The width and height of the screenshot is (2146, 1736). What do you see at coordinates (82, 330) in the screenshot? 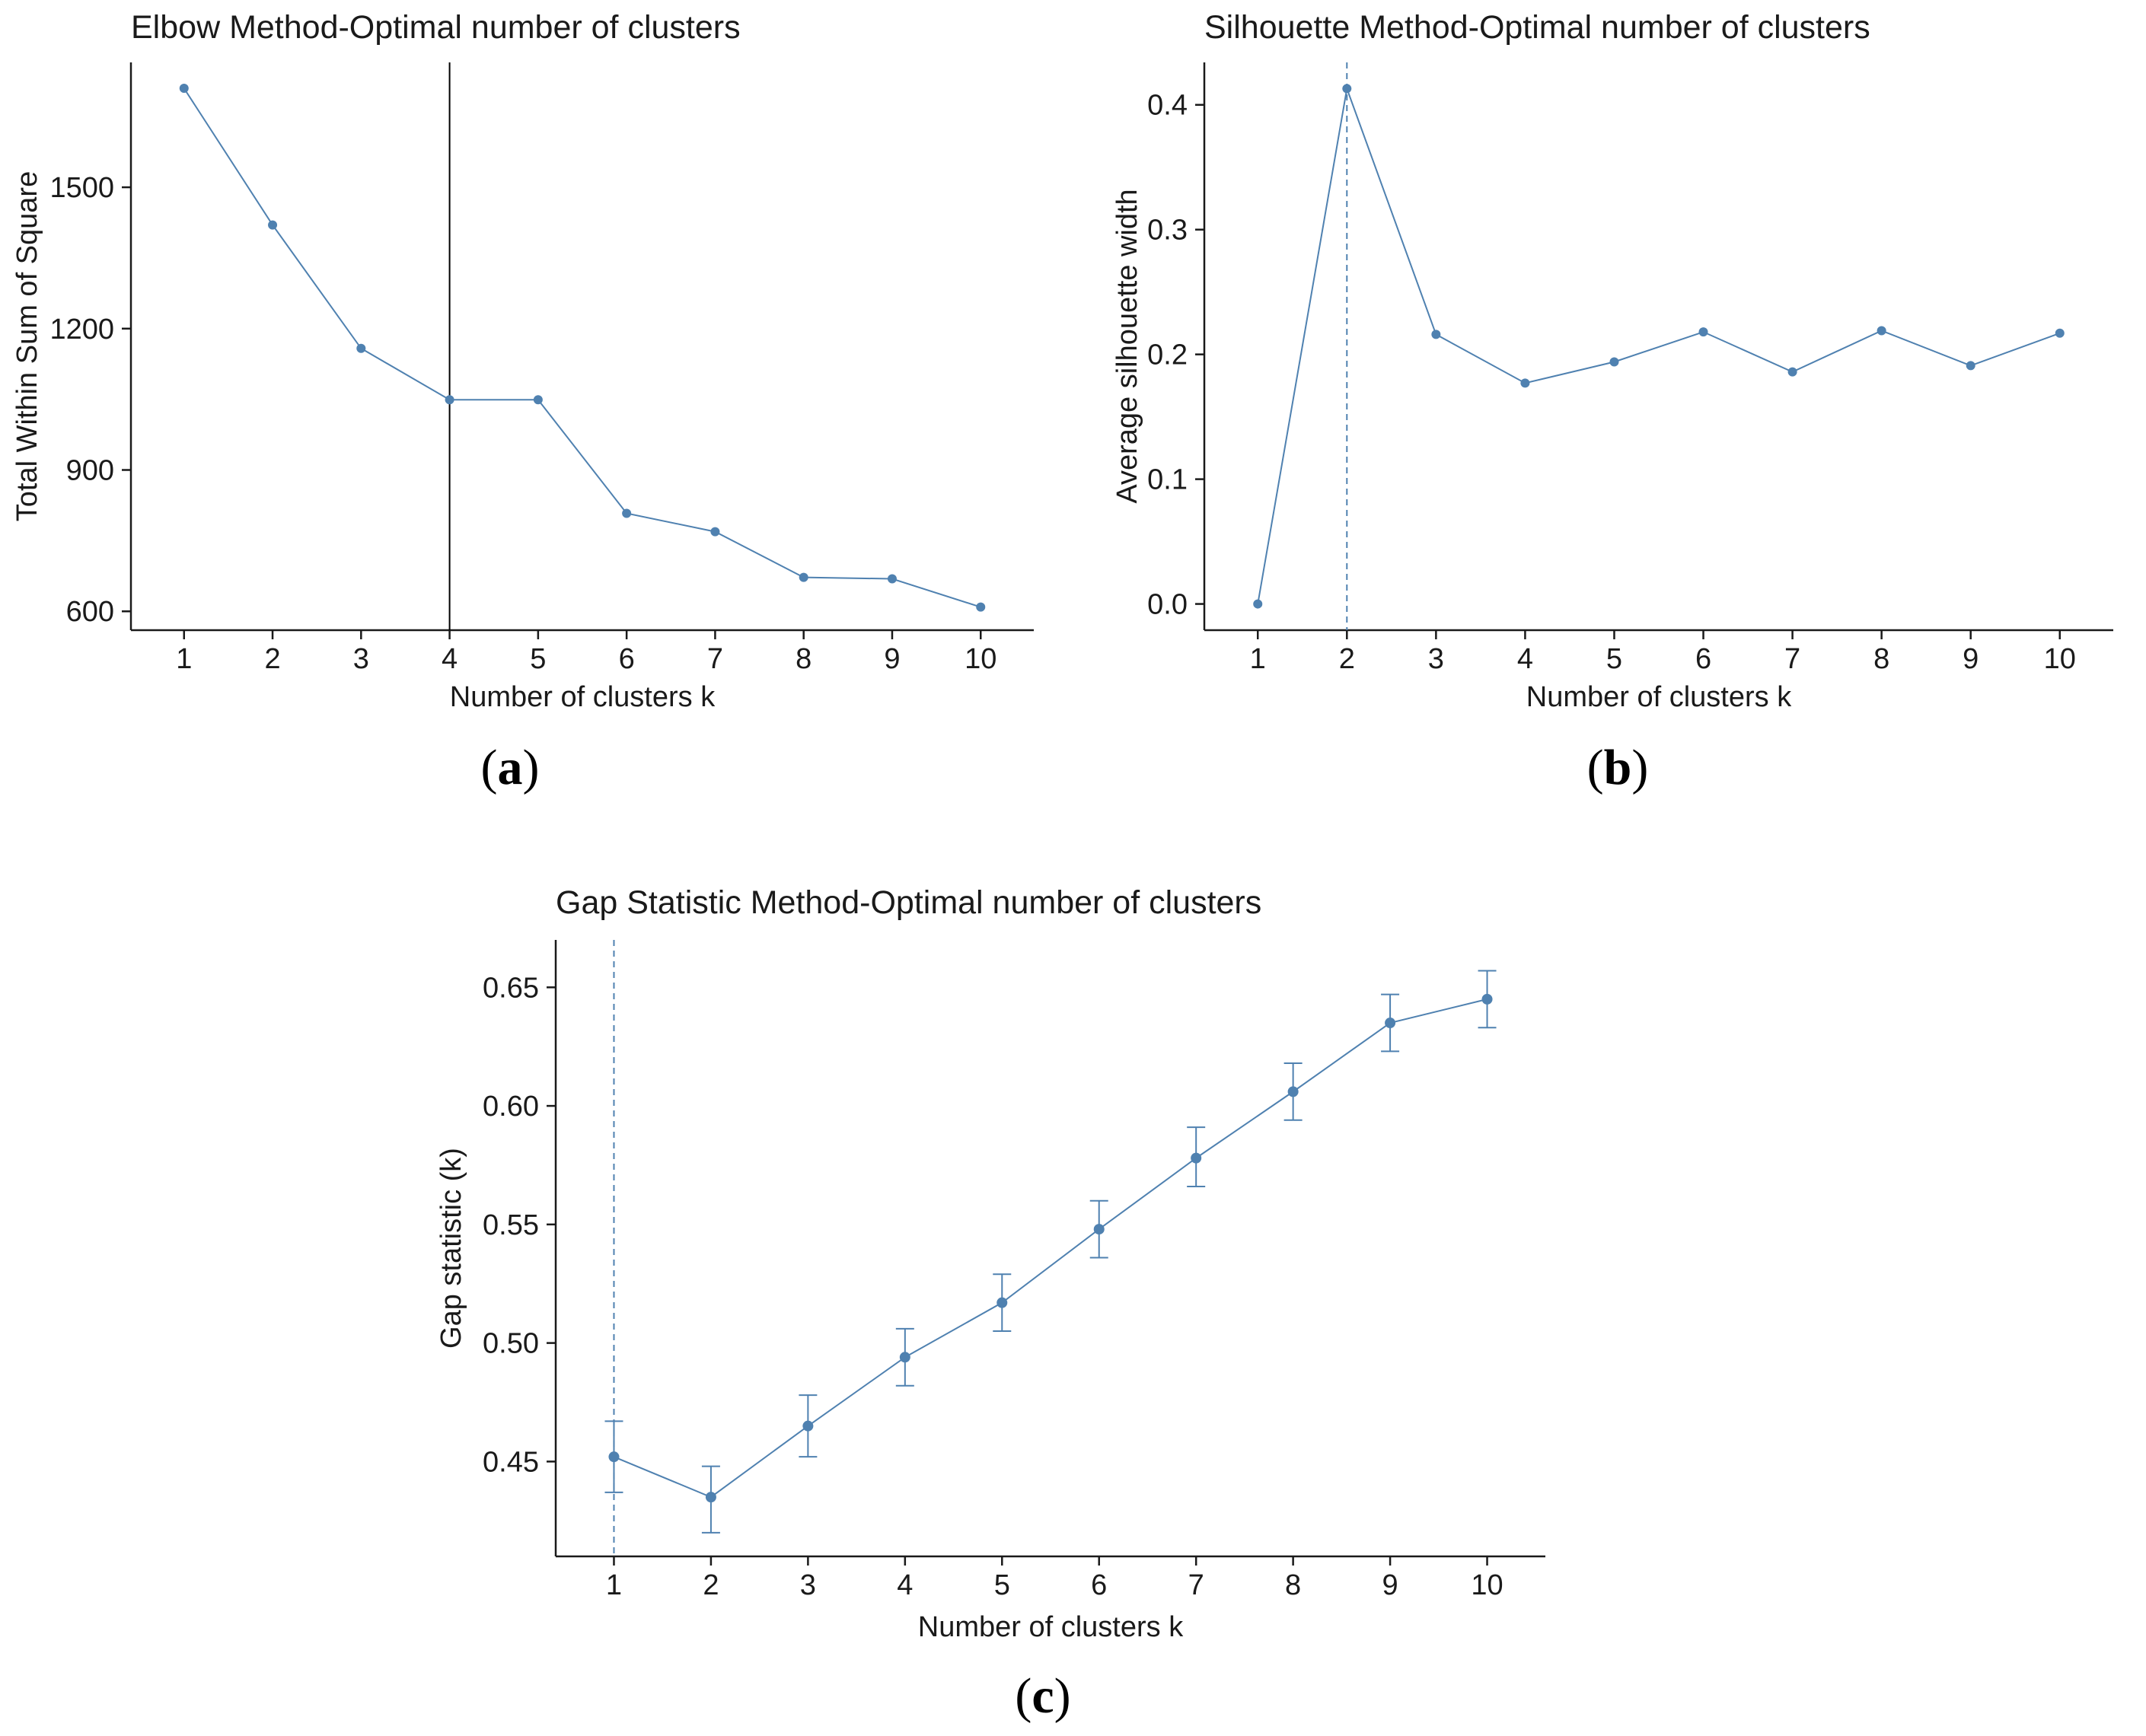
I see `y-tick-label: 1200` at bounding box center [82, 330].